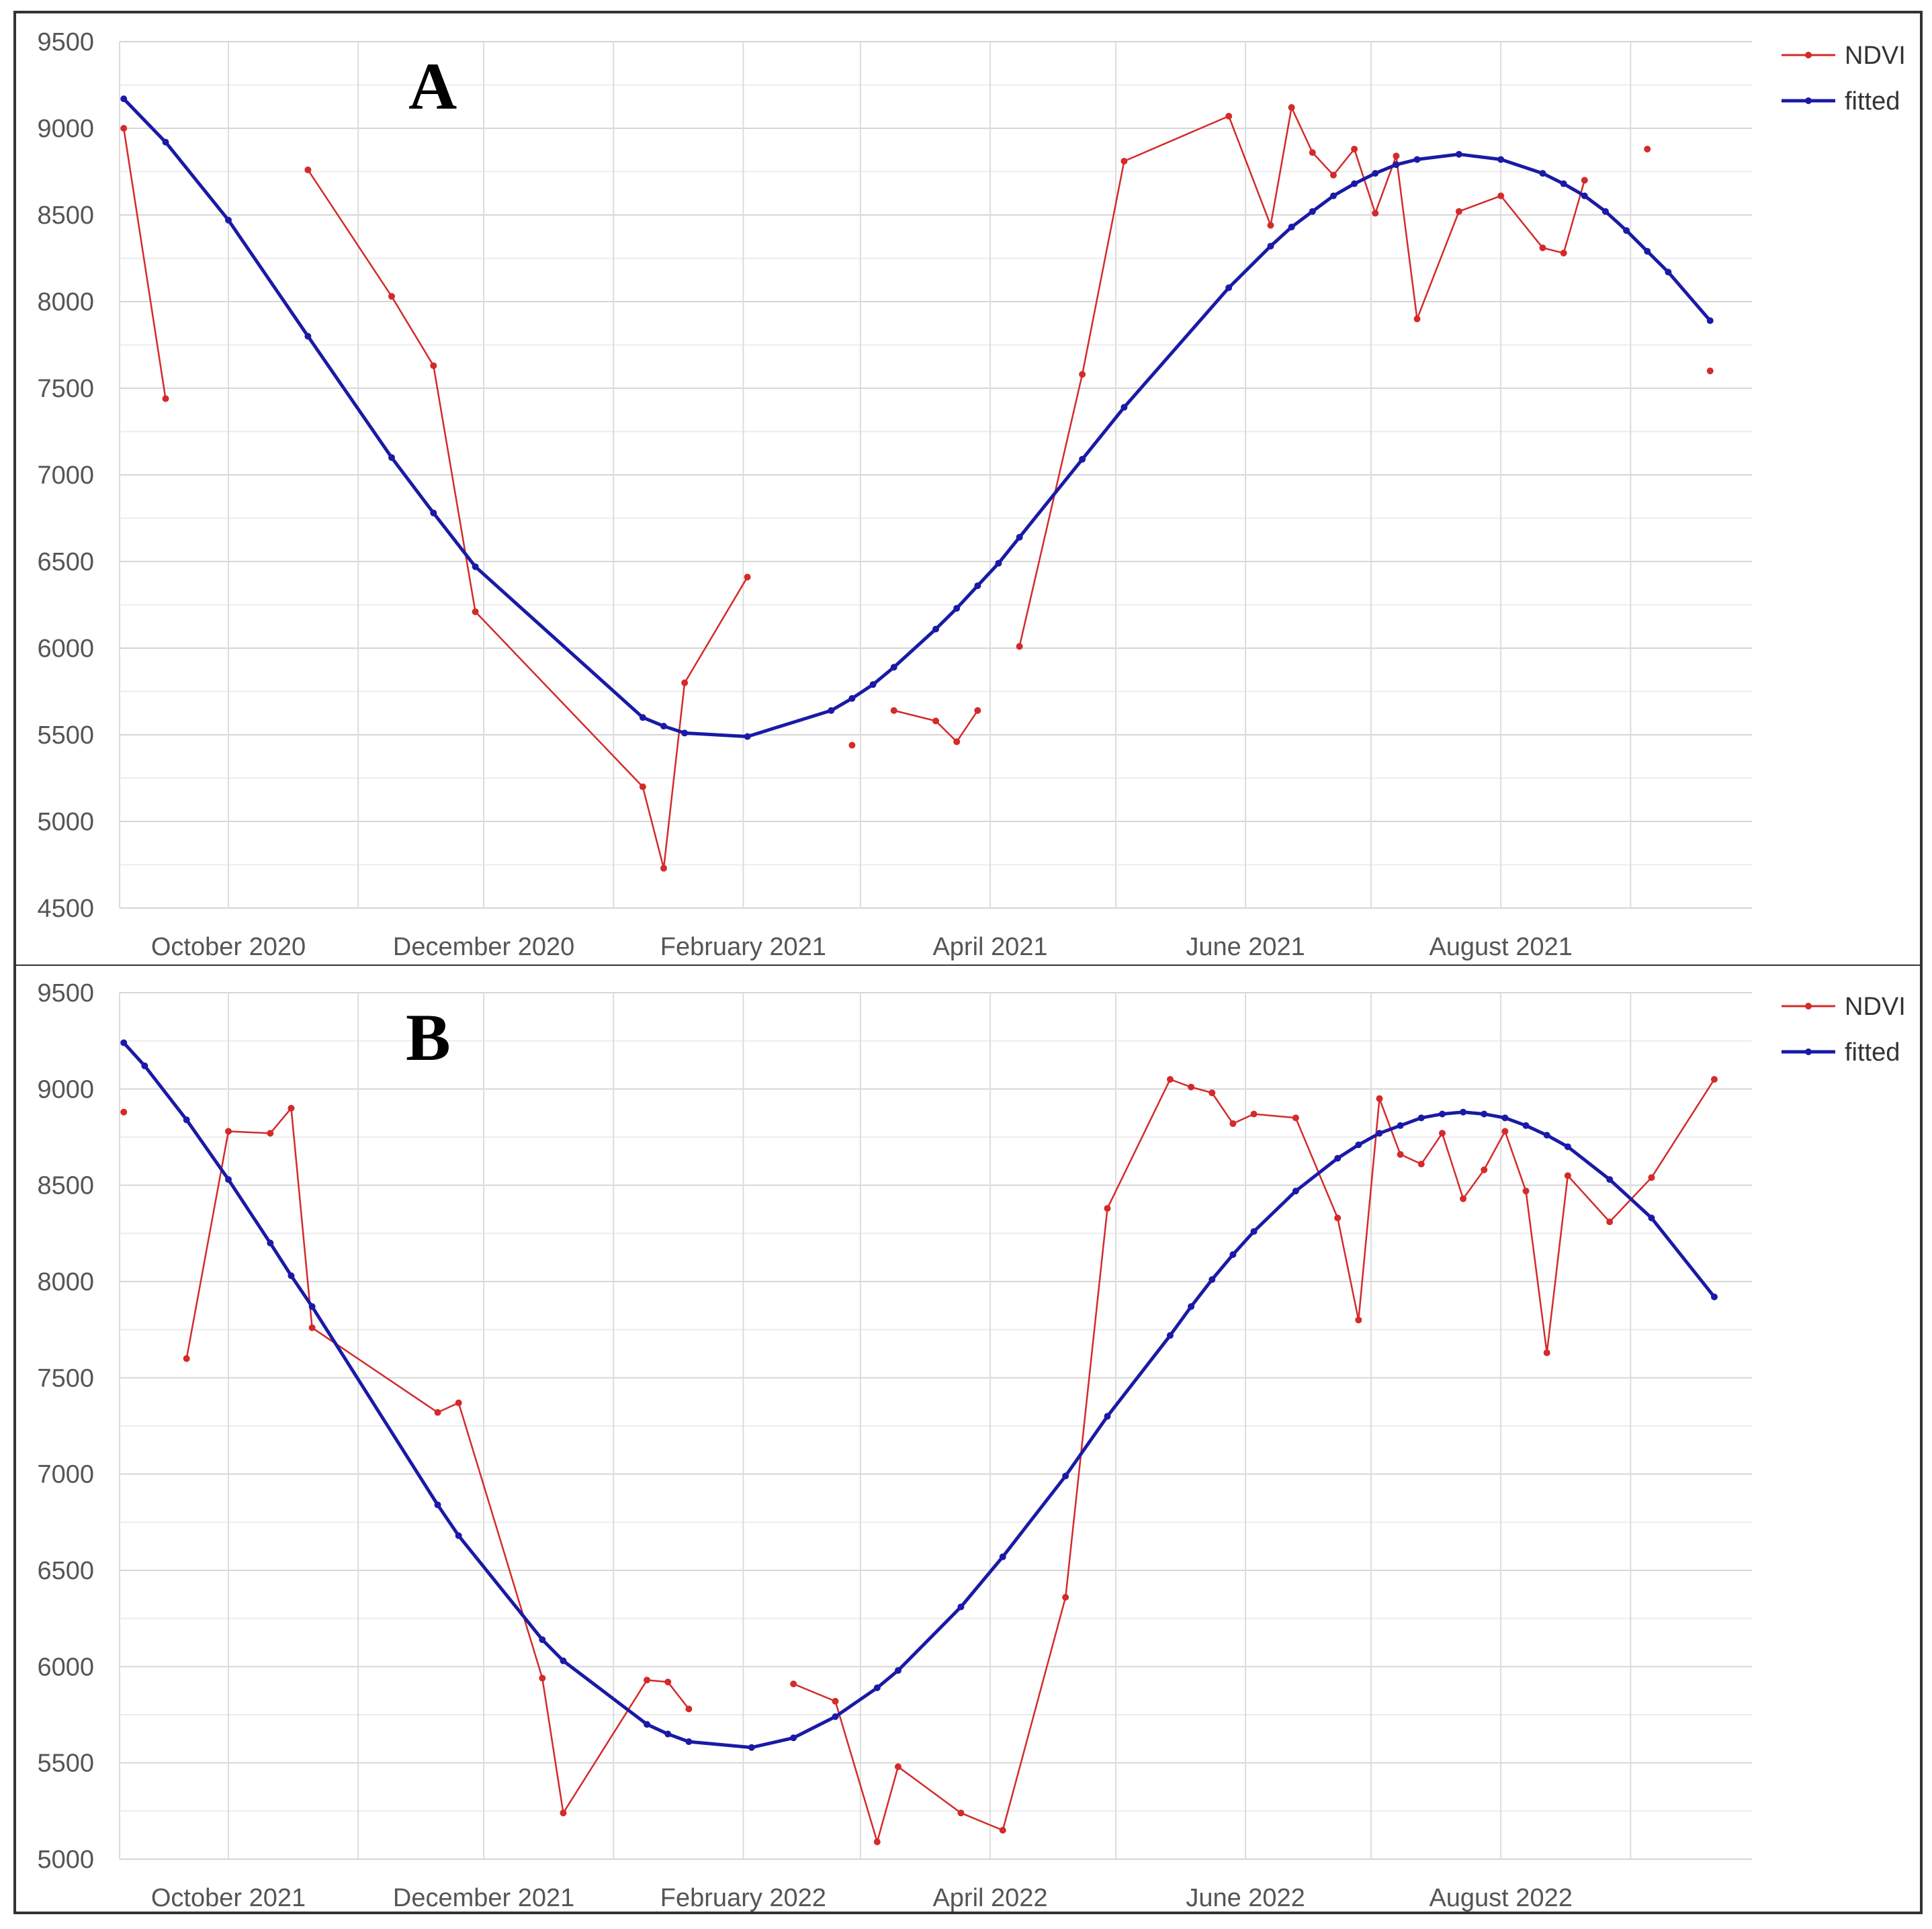 This screenshot has height=1929, width=1932. What do you see at coordinates (229, 947) in the screenshot?
I see `x-tick-label: October 2020` at bounding box center [229, 947].